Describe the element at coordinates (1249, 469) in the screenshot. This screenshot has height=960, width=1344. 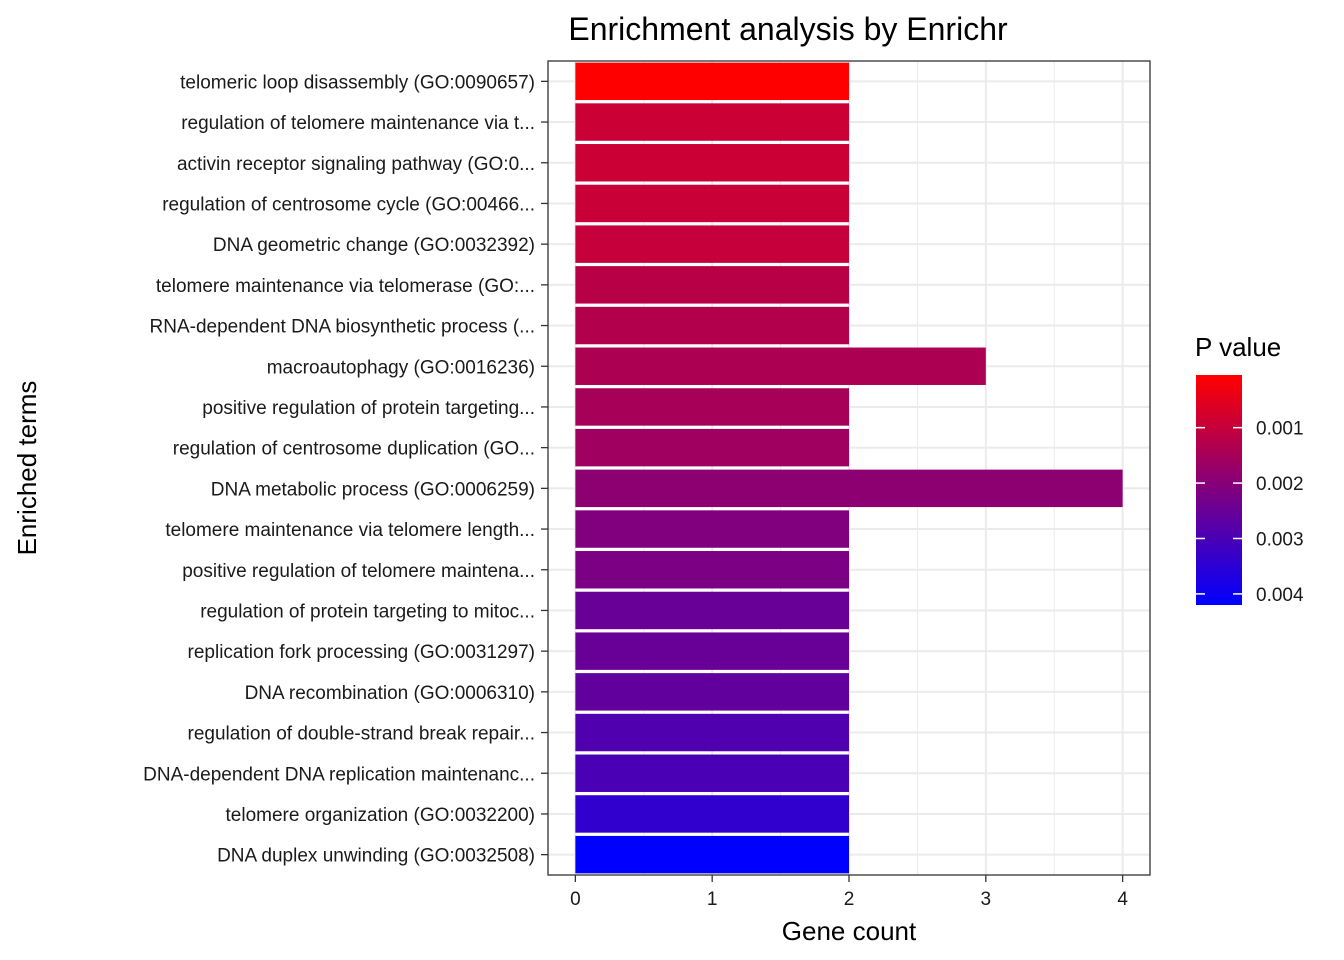
I see `legend: P value 0.001 0.002 0.003 0.004` at that location.